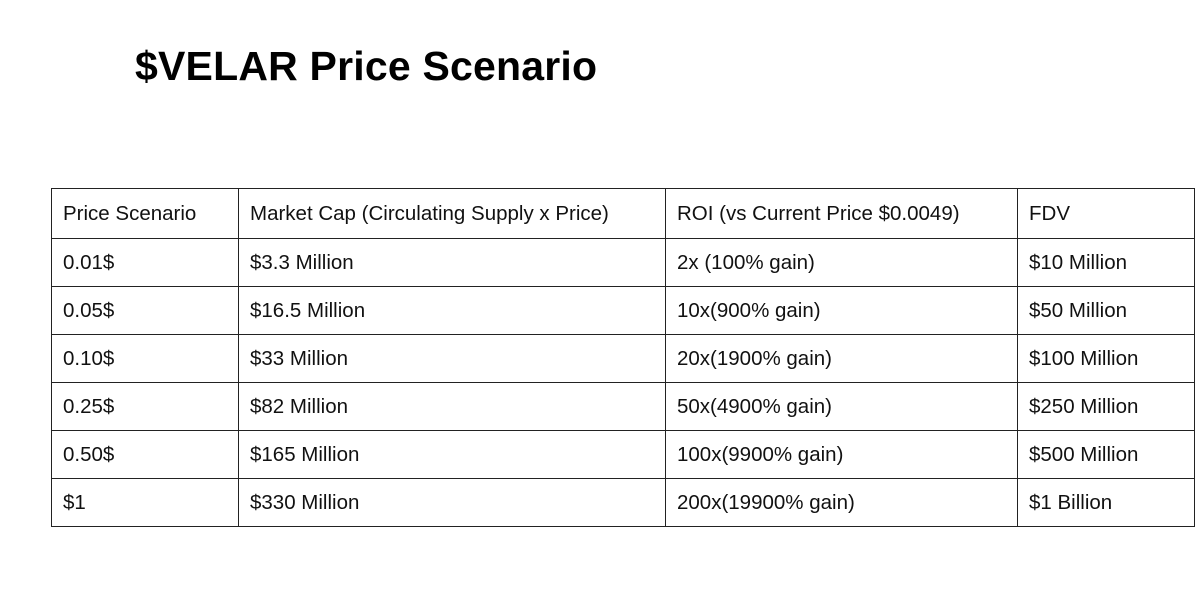 The image size is (1200, 615). I want to click on page-title: $VELAR Price Scenario, so click(366, 66).